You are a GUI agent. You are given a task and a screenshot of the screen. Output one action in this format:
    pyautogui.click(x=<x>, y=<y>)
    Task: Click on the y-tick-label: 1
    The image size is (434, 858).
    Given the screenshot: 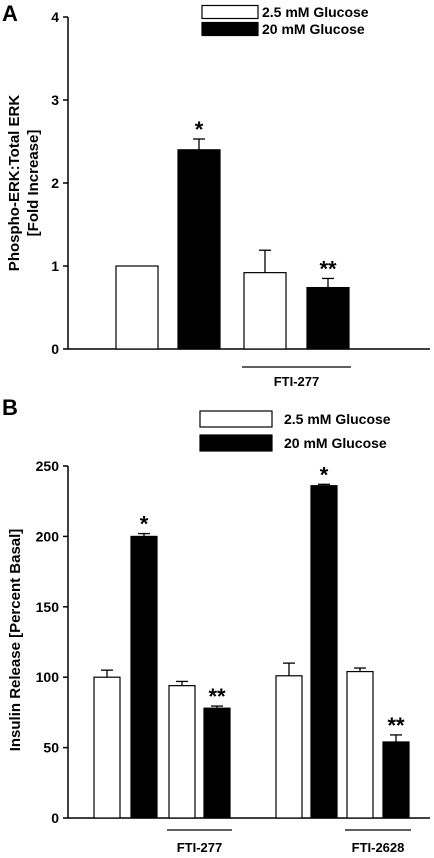 What is the action you would take?
    pyautogui.click(x=55, y=266)
    